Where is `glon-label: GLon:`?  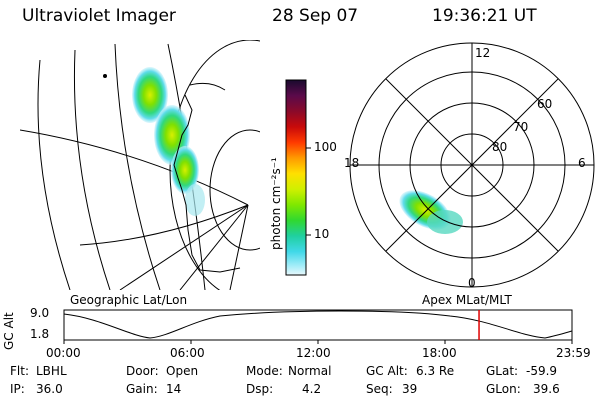 glon-label: GLon: is located at coordinates (503, 389).